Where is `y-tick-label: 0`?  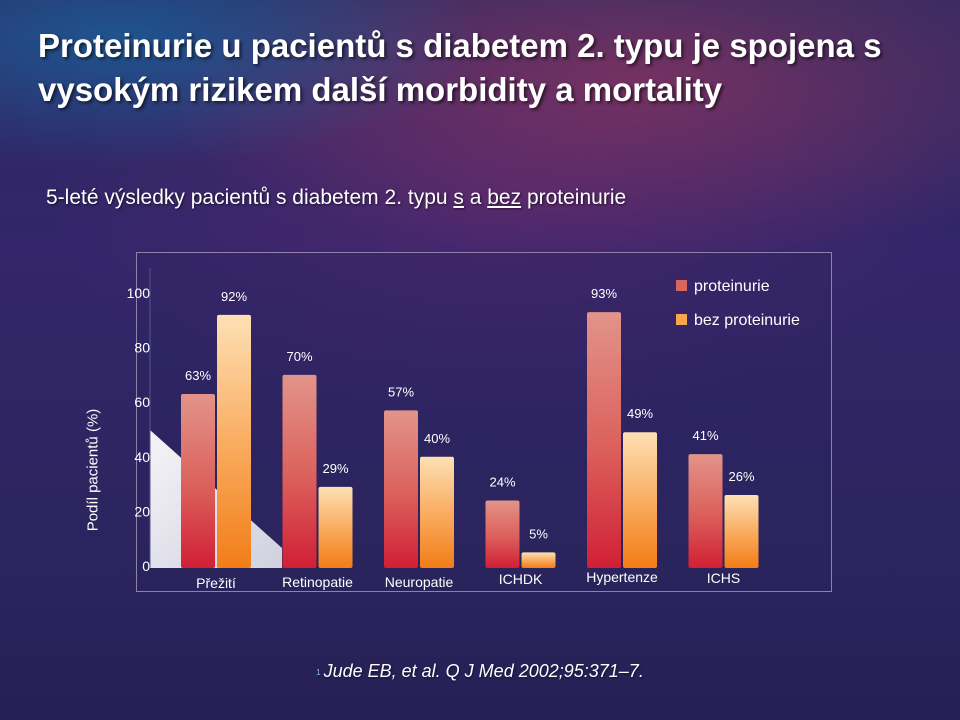
y-tick-label: 0 is located at coordinates (146, 566).